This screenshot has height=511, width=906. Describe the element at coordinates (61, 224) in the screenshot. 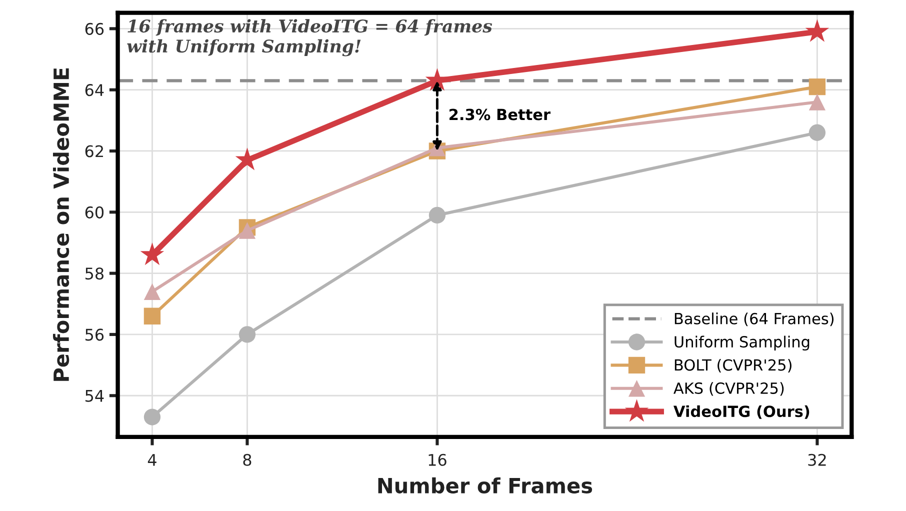

I see `y-axis-title: Performance on VideoMME` at that location.